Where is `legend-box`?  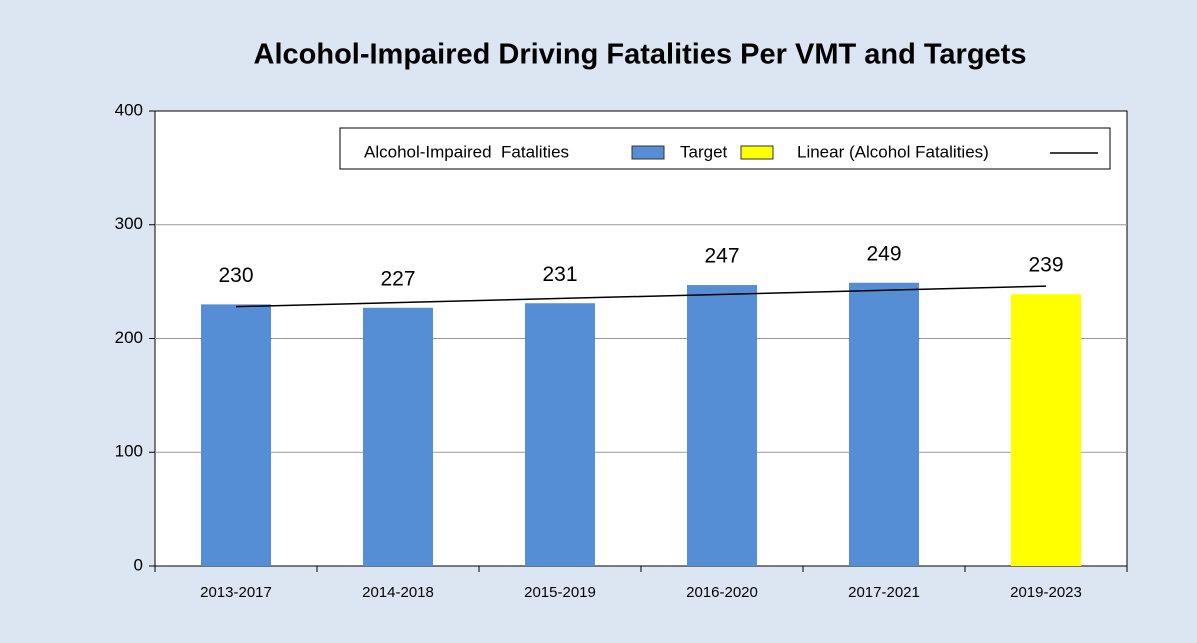 legend-box is located at coordinates (725, 148).